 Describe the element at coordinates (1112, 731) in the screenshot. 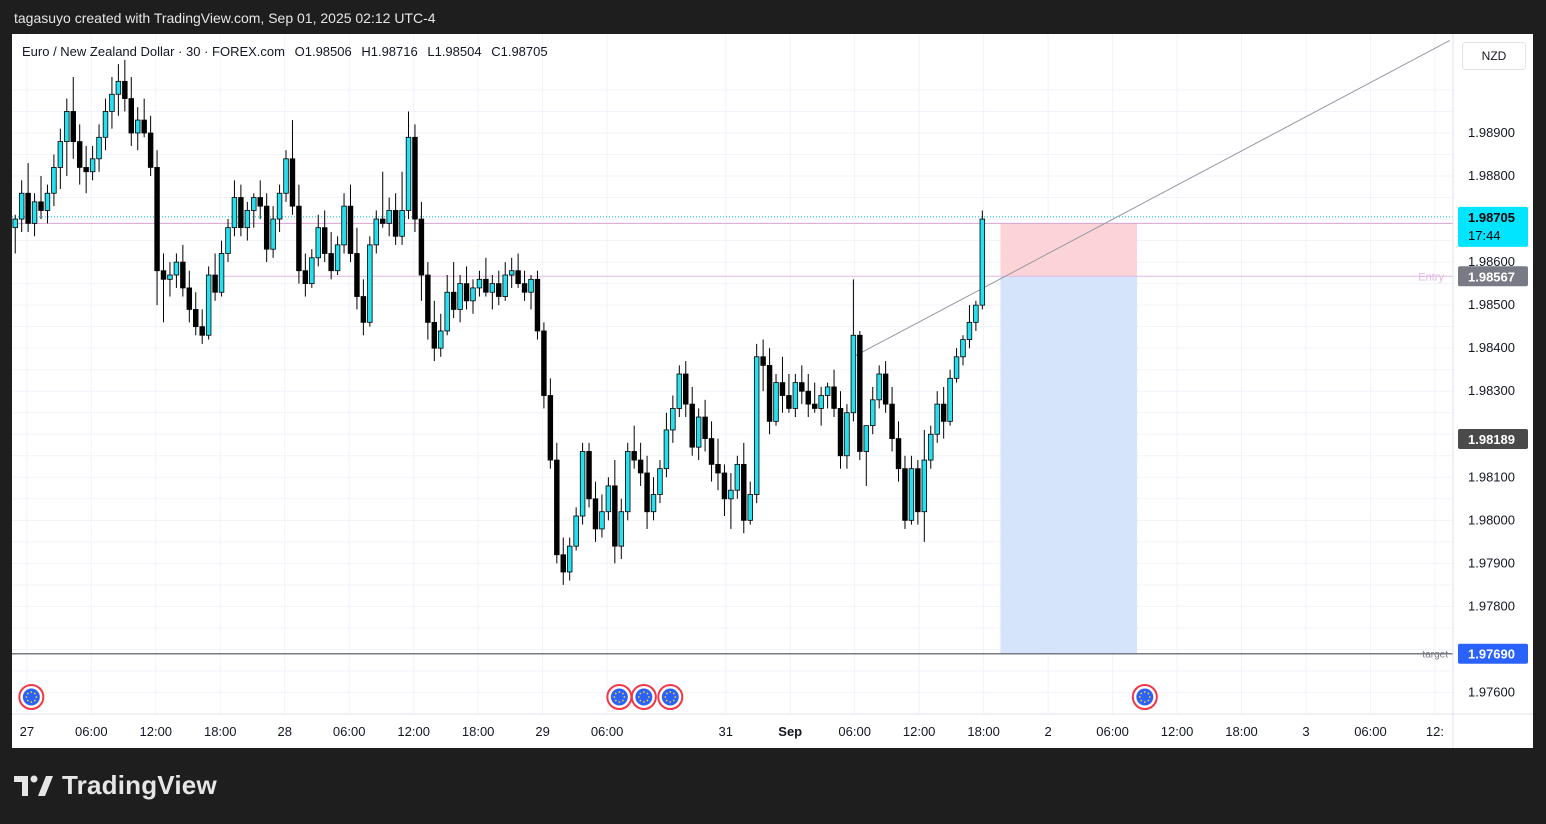

I see `time-tick-label: 06:00` at that location.